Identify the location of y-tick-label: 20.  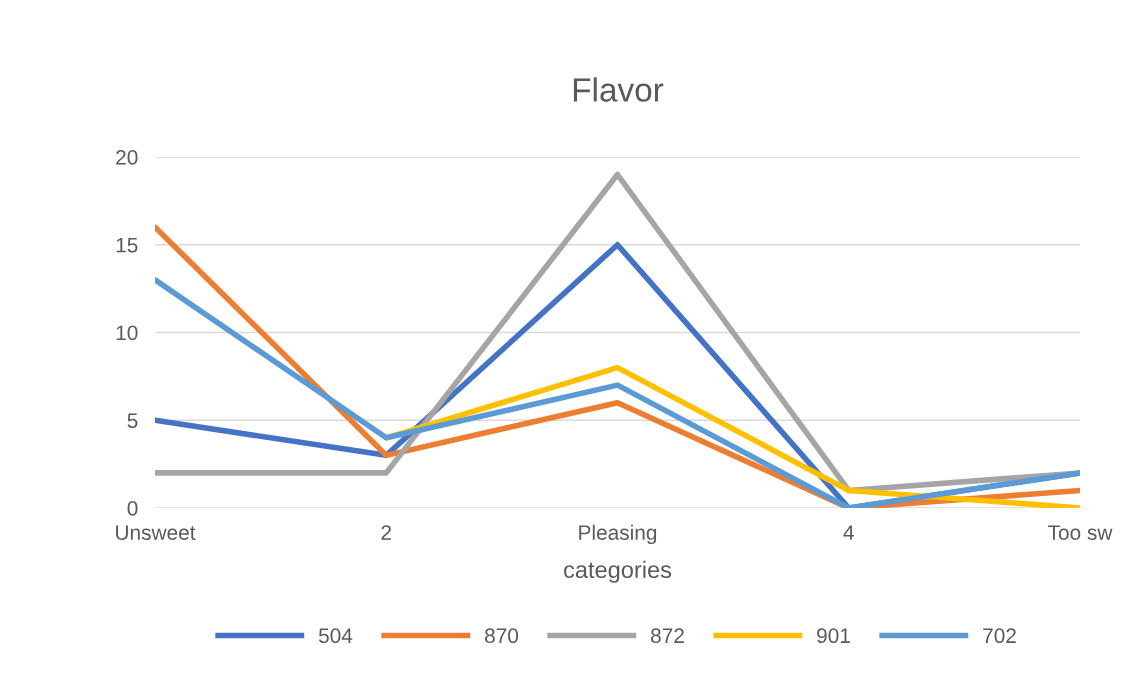
(127, 157).